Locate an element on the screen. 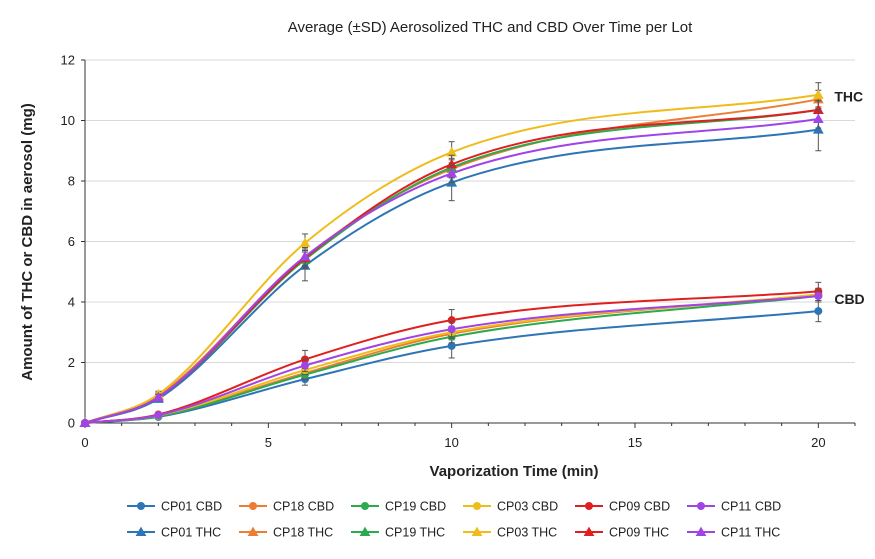  x-tick-label: 20 is located at coordinates (818, 442).